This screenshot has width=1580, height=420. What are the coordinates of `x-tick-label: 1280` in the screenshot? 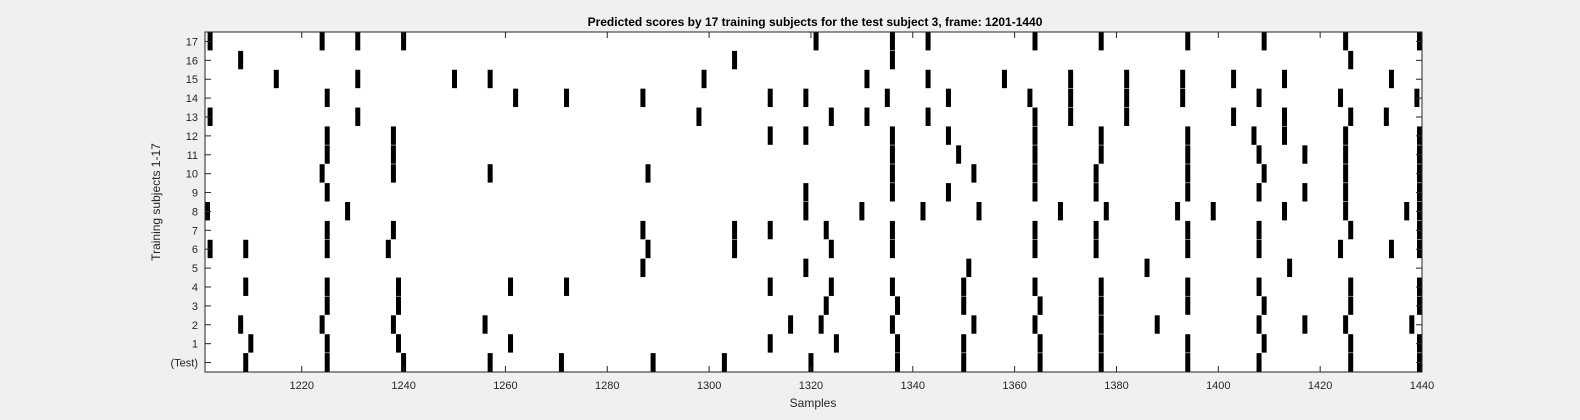 It's located at (607, 386).